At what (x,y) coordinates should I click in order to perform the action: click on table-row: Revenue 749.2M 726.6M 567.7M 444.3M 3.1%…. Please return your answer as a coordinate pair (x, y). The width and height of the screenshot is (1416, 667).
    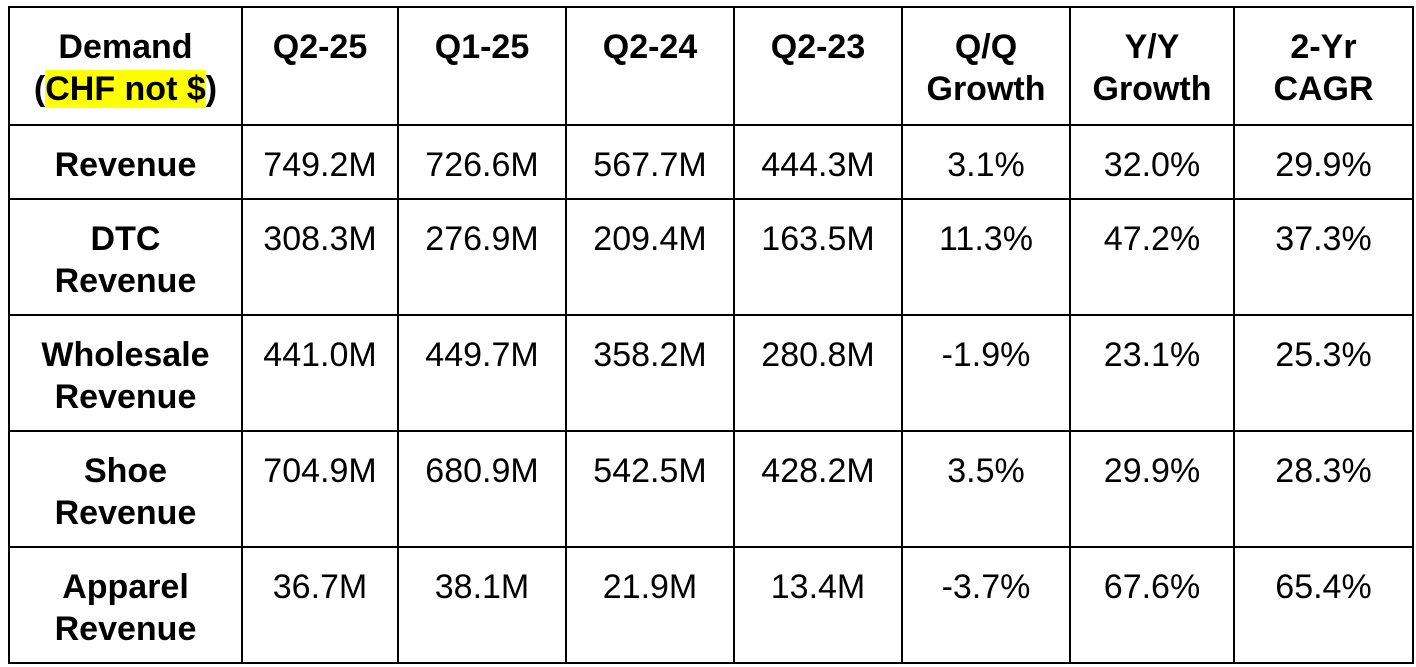
    Looking at the image, I should click on (711, 162).